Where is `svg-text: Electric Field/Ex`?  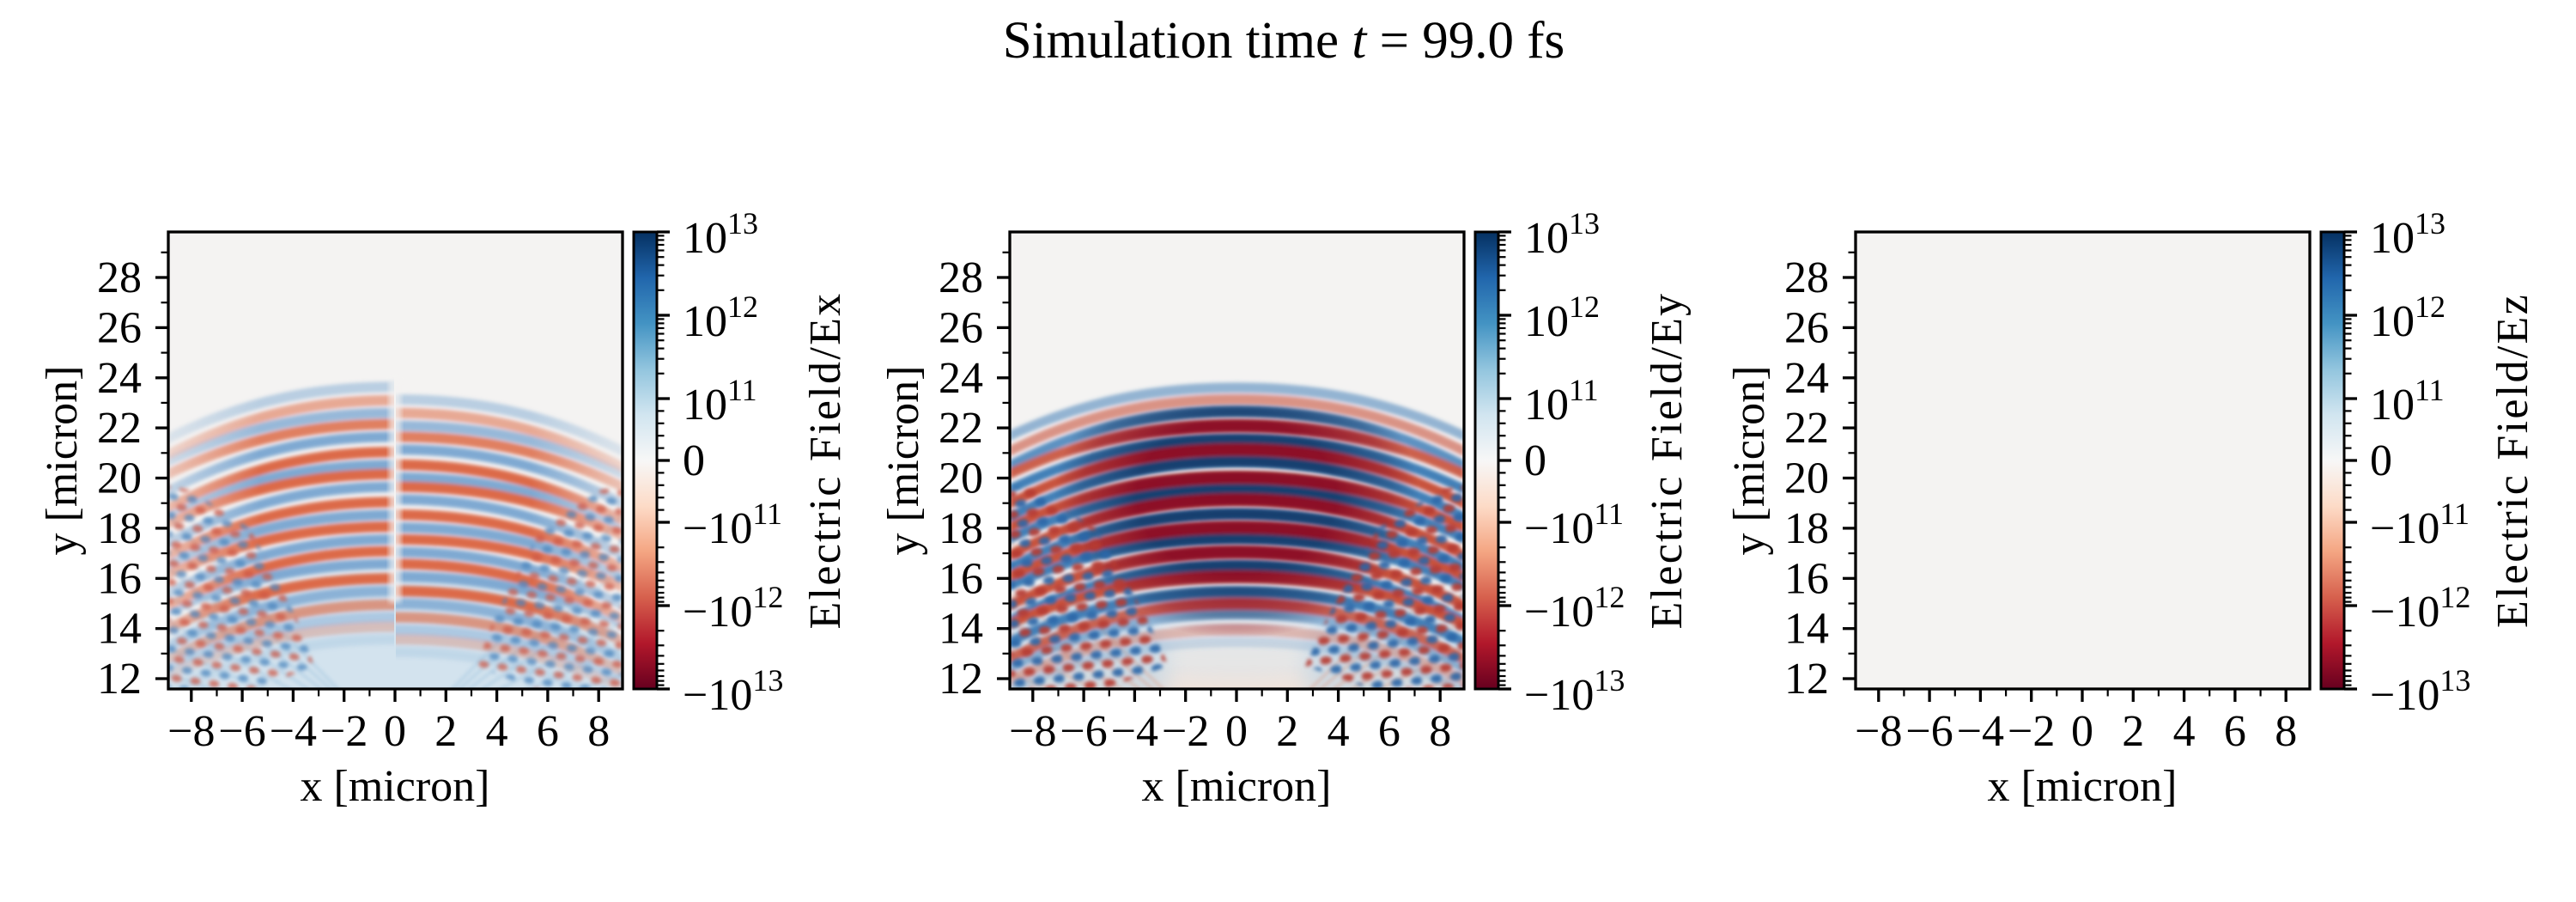 svg-text: Electric Field/Ex is located at coordinates (825, 461).